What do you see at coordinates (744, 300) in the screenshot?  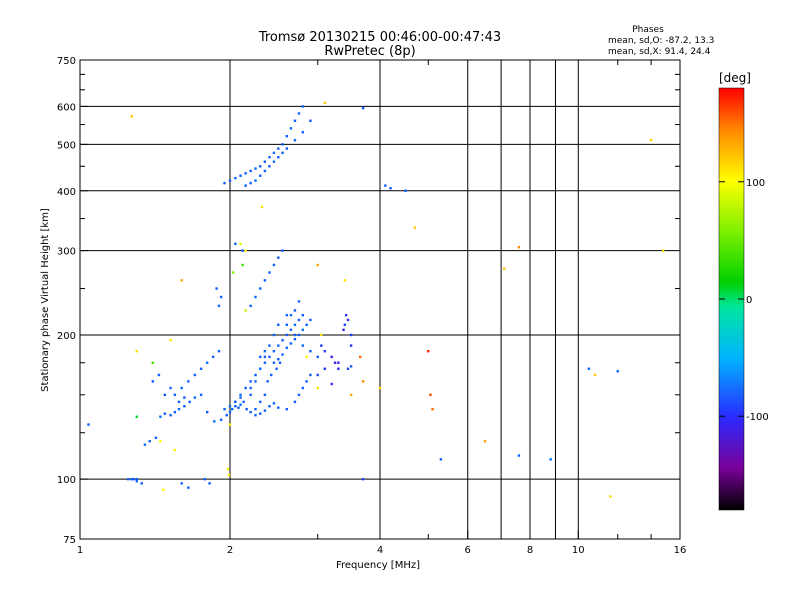 I see `colorbar-ticks: 100 0 -100` at bounding box center [744, 300].